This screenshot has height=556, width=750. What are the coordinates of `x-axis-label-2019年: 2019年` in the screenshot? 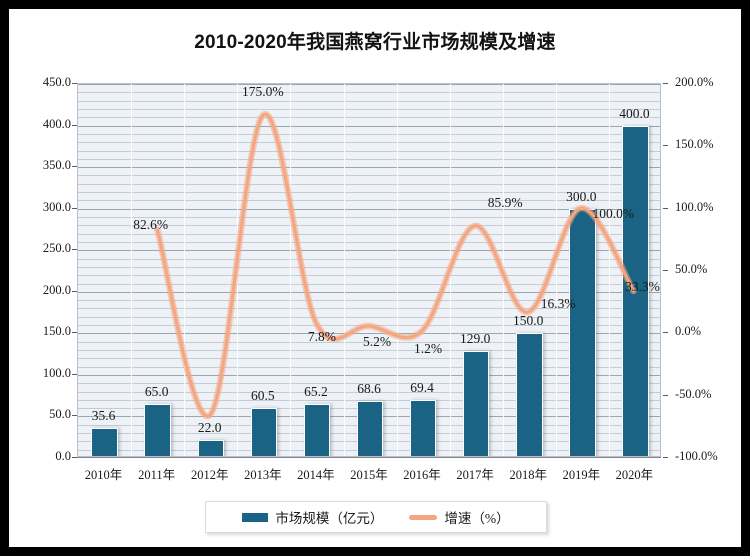 It's located at (581, 475).